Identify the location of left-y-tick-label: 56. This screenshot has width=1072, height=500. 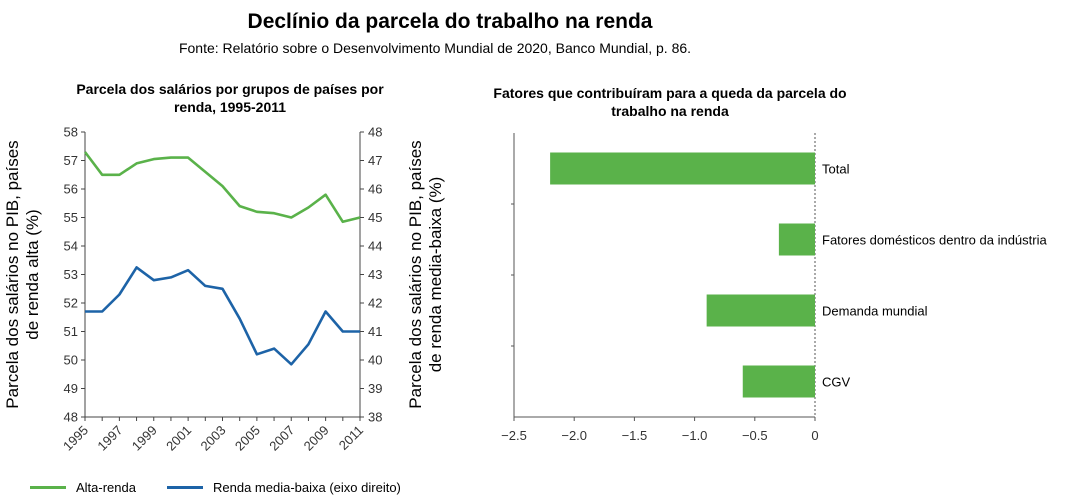
(71, 189).